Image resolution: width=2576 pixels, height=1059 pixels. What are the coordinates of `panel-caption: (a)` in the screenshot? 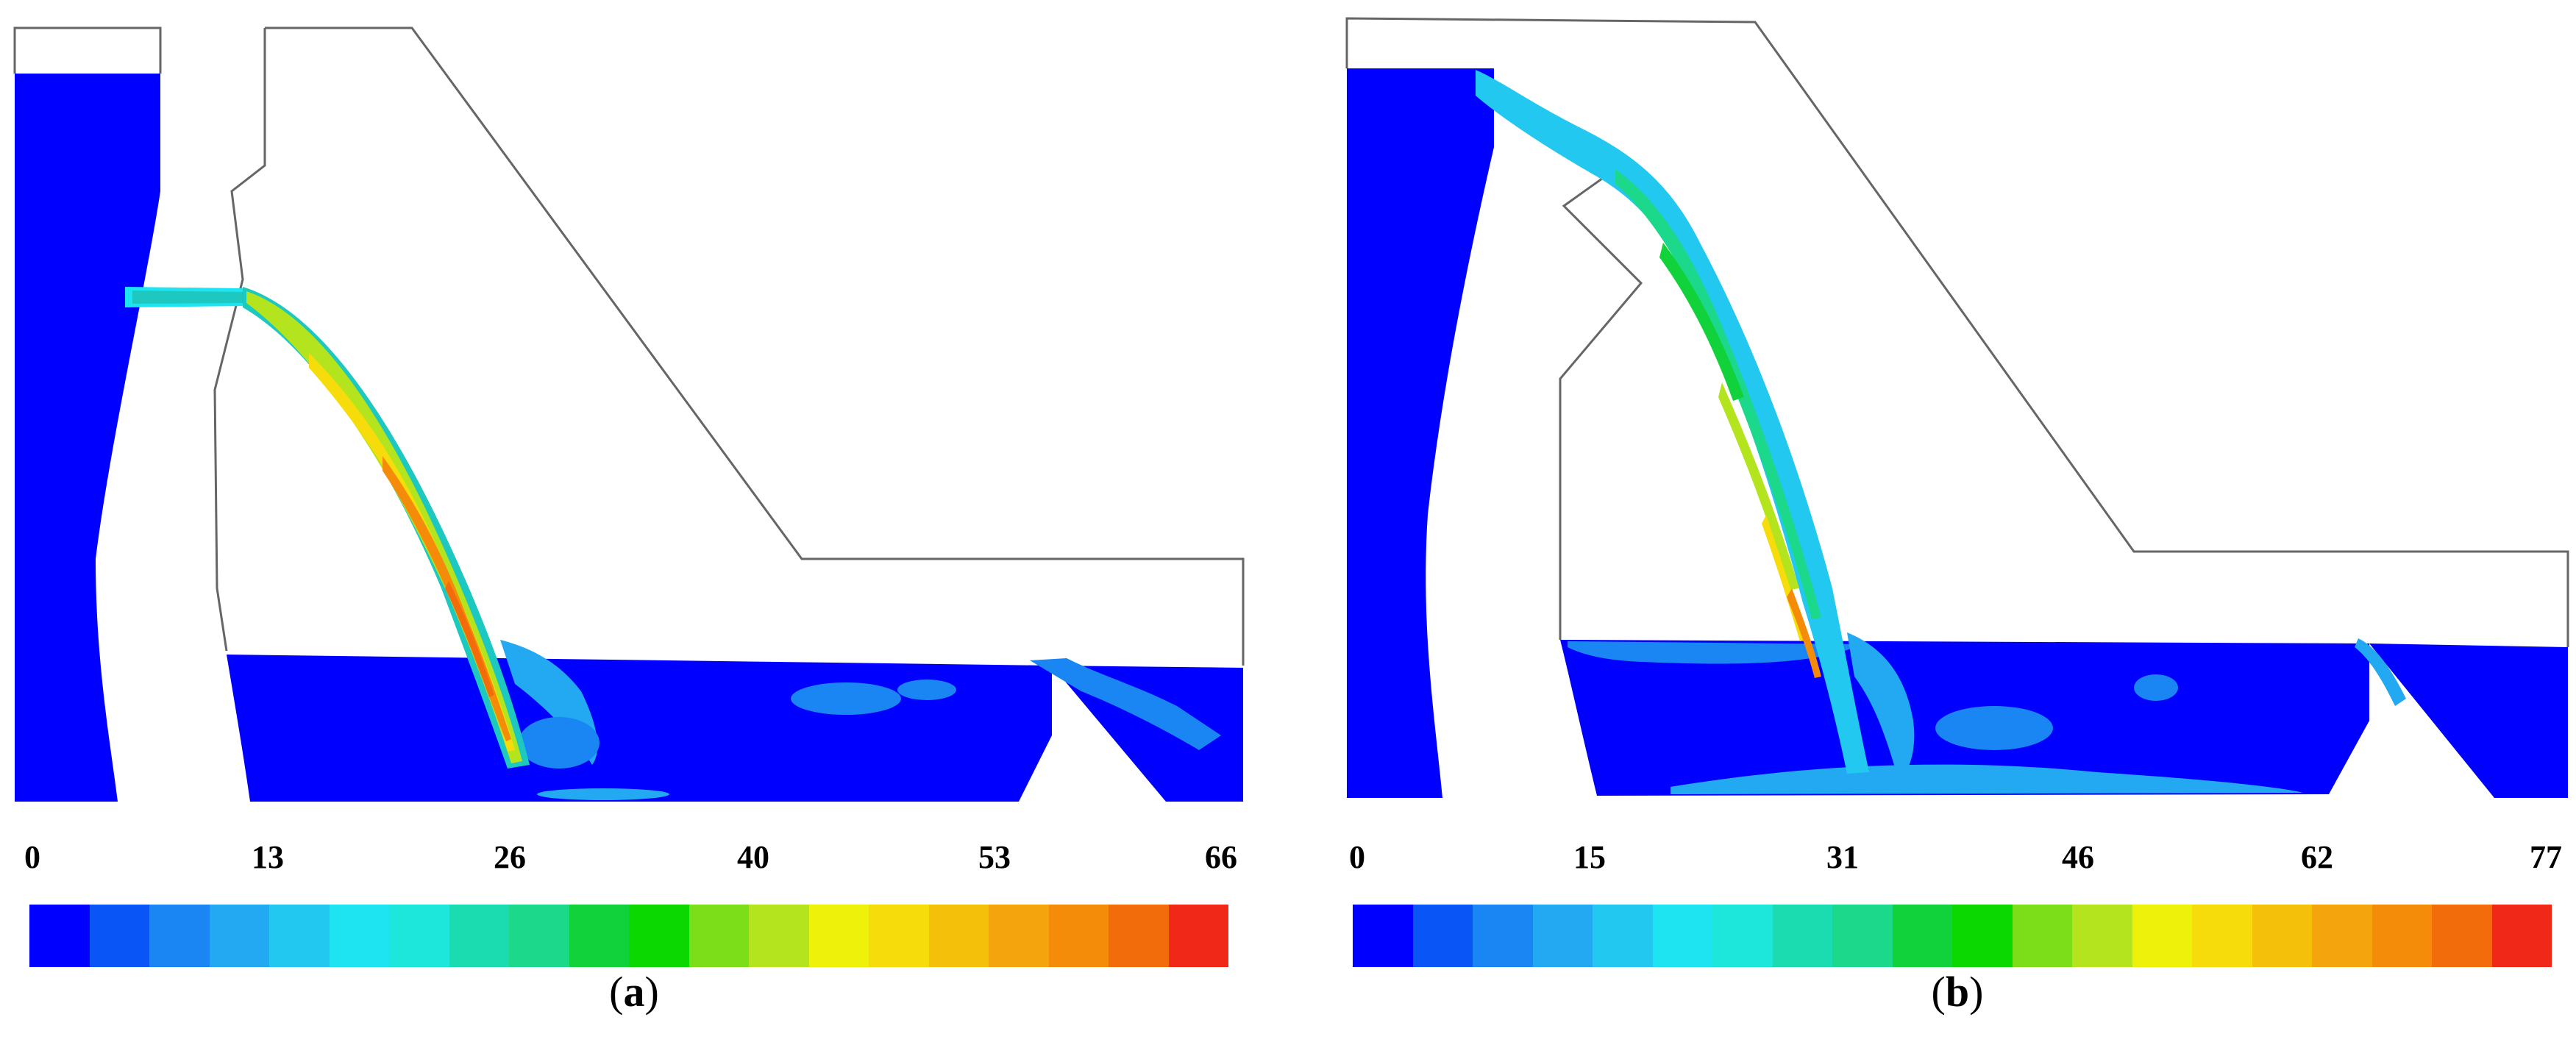 It's located at (634, 992).